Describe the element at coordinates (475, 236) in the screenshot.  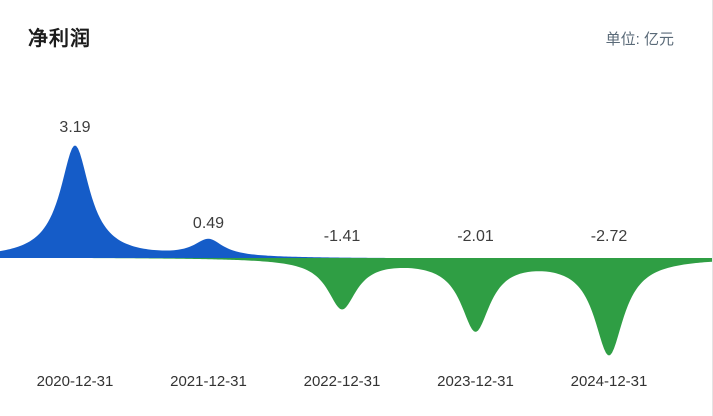
I see `value-label: -2.01` at that location.